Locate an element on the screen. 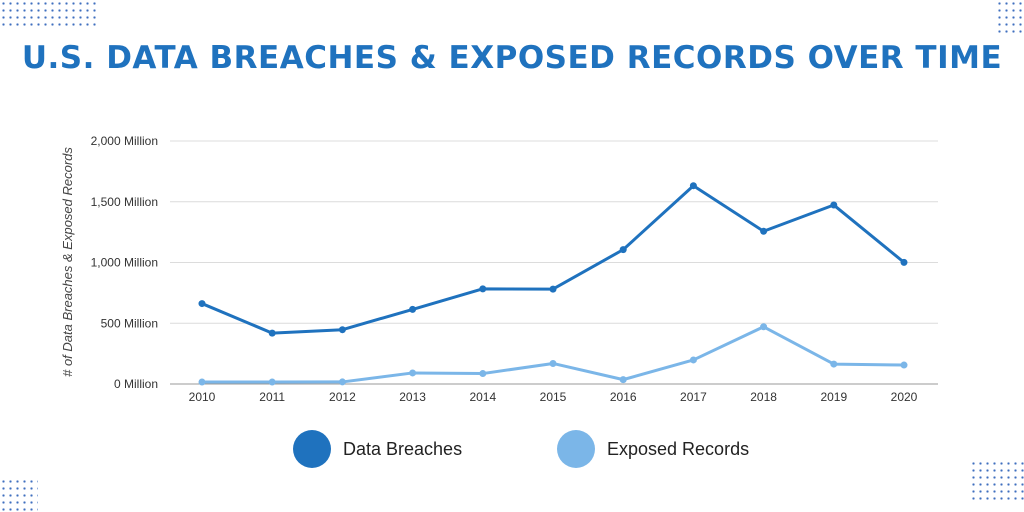 This screenshot has height=512, width=1024. legend: Data Breaches Exposed Records is located at coordinates (512, 450).